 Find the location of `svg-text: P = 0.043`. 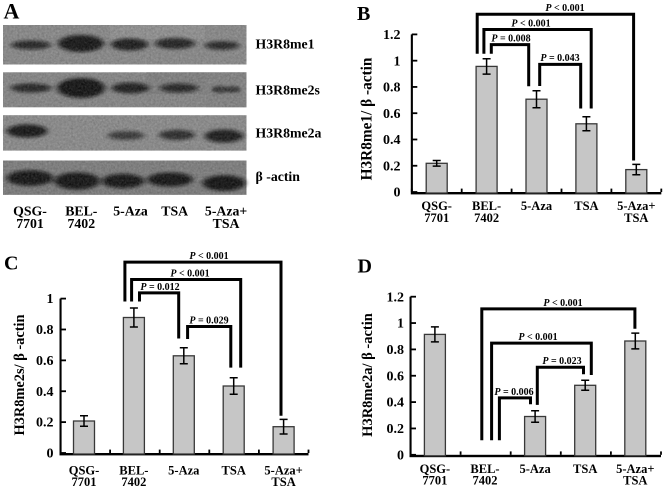

svg-text: P = 0.043 is located at coordinates (559, 58).